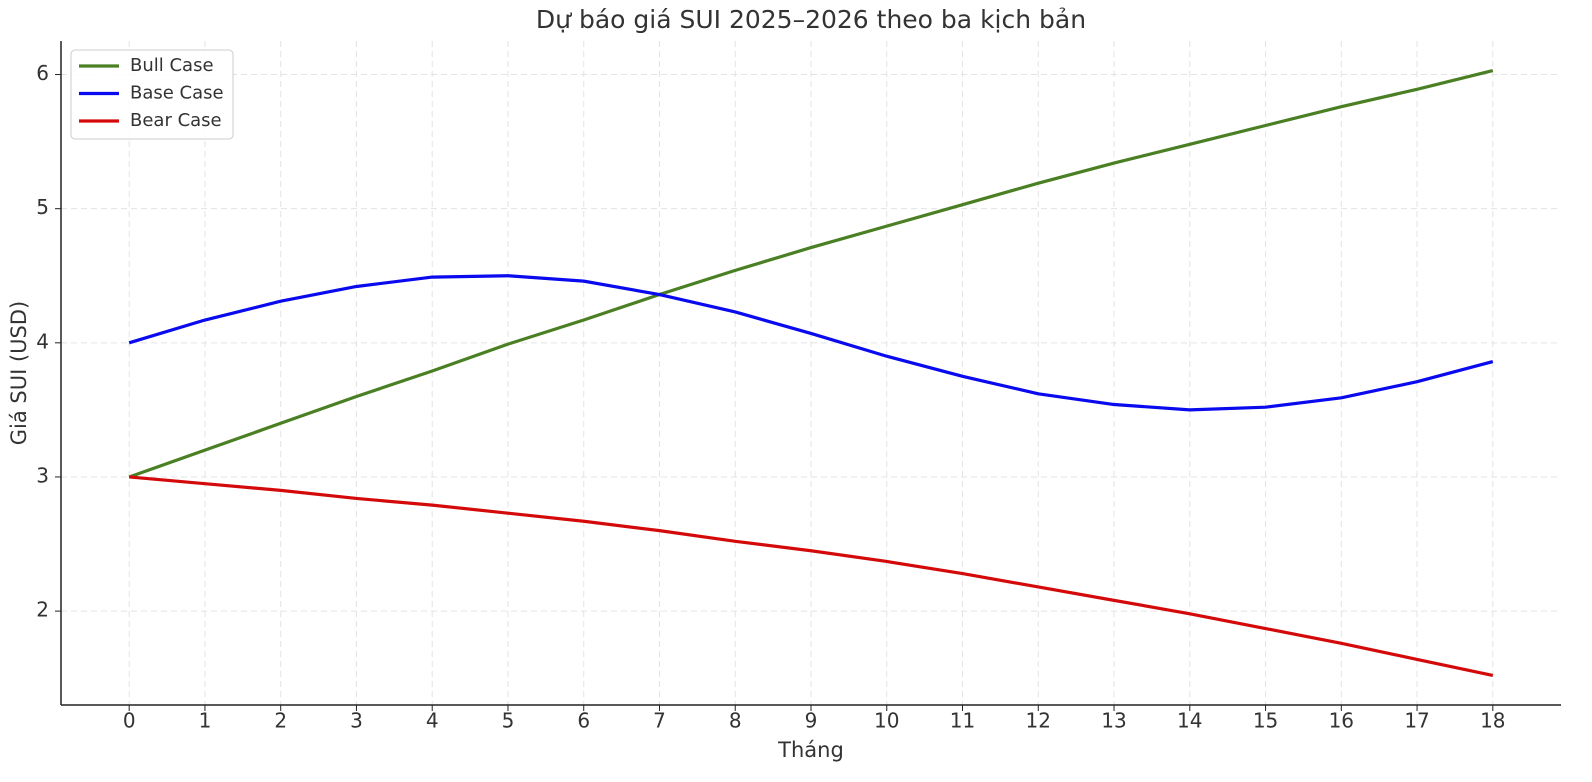 This screenshot has height=782, width=1592. I want to click on x-tick-label: 14, so click(1189, 721).